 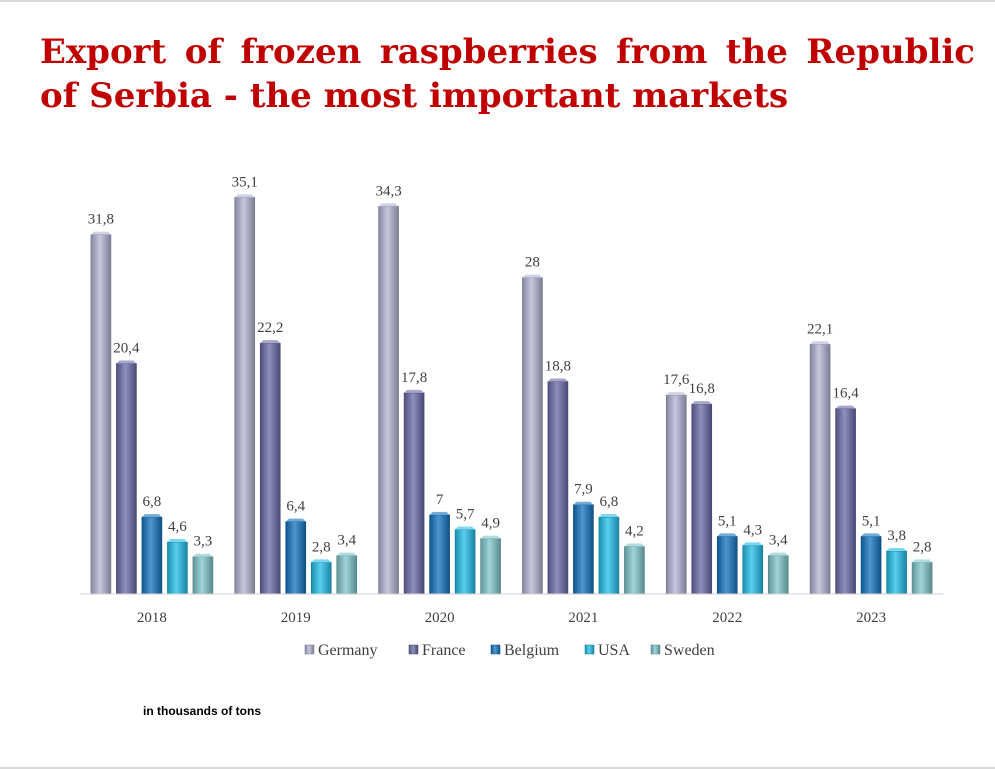 I want to click on bar-belgium-2018, so click(x=152, y=555).